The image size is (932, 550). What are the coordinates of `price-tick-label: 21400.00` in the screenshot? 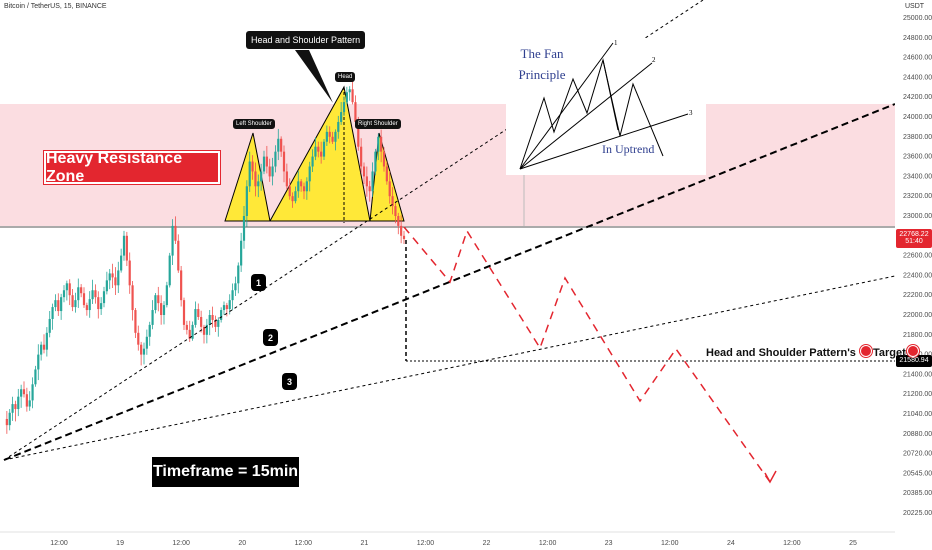 It's located at (917, 374).